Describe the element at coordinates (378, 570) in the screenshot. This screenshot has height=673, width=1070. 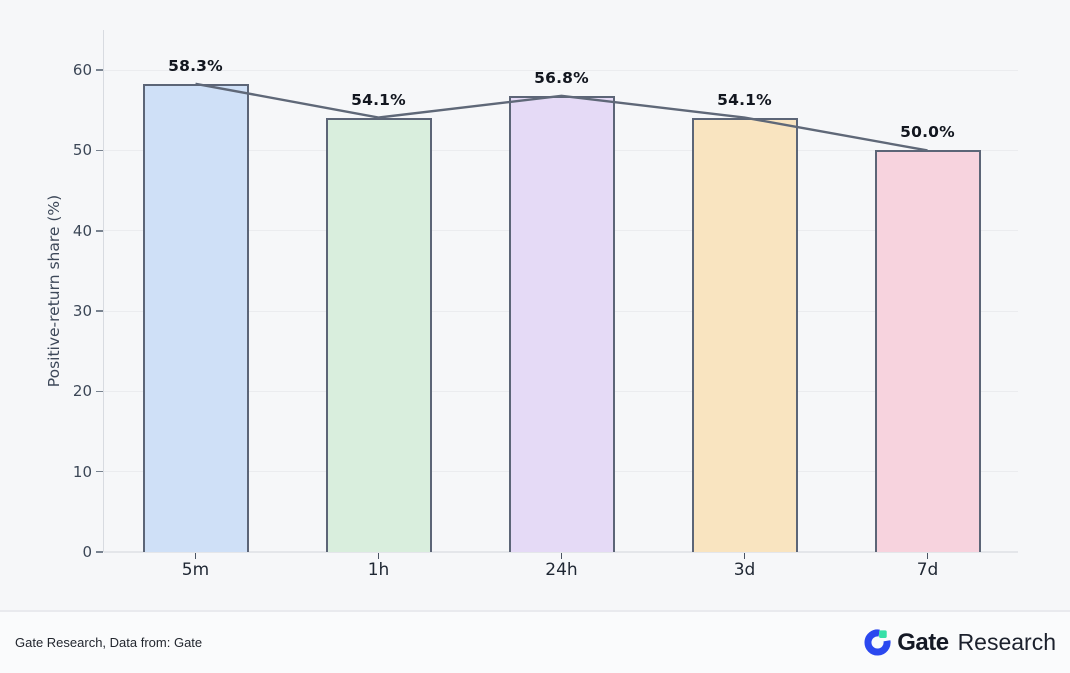
I see `x-tick-label: 1h` at that location.